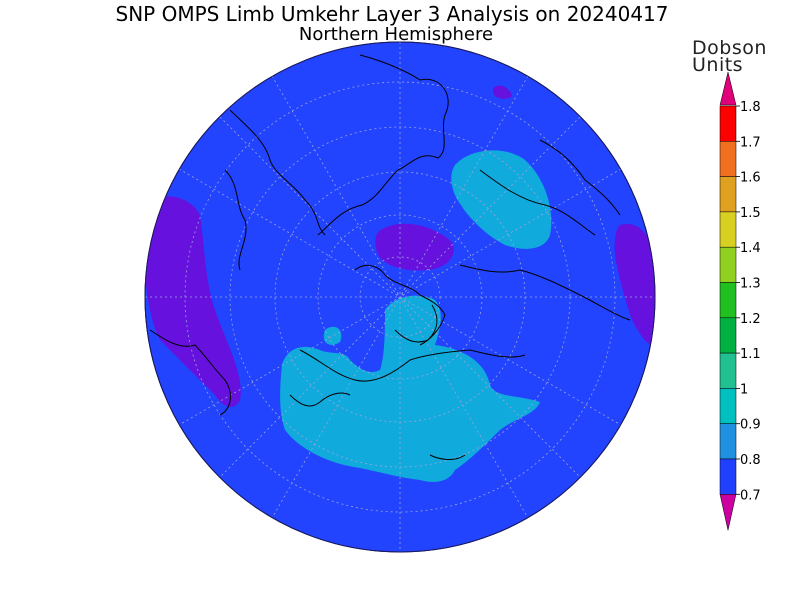 The width and height of the screenshot is (800, 600). What do you see at coordinates (750, 425) in the screenshot?
I see `colorbar-tick-label: 0.9` at bounding box center [750, 425].